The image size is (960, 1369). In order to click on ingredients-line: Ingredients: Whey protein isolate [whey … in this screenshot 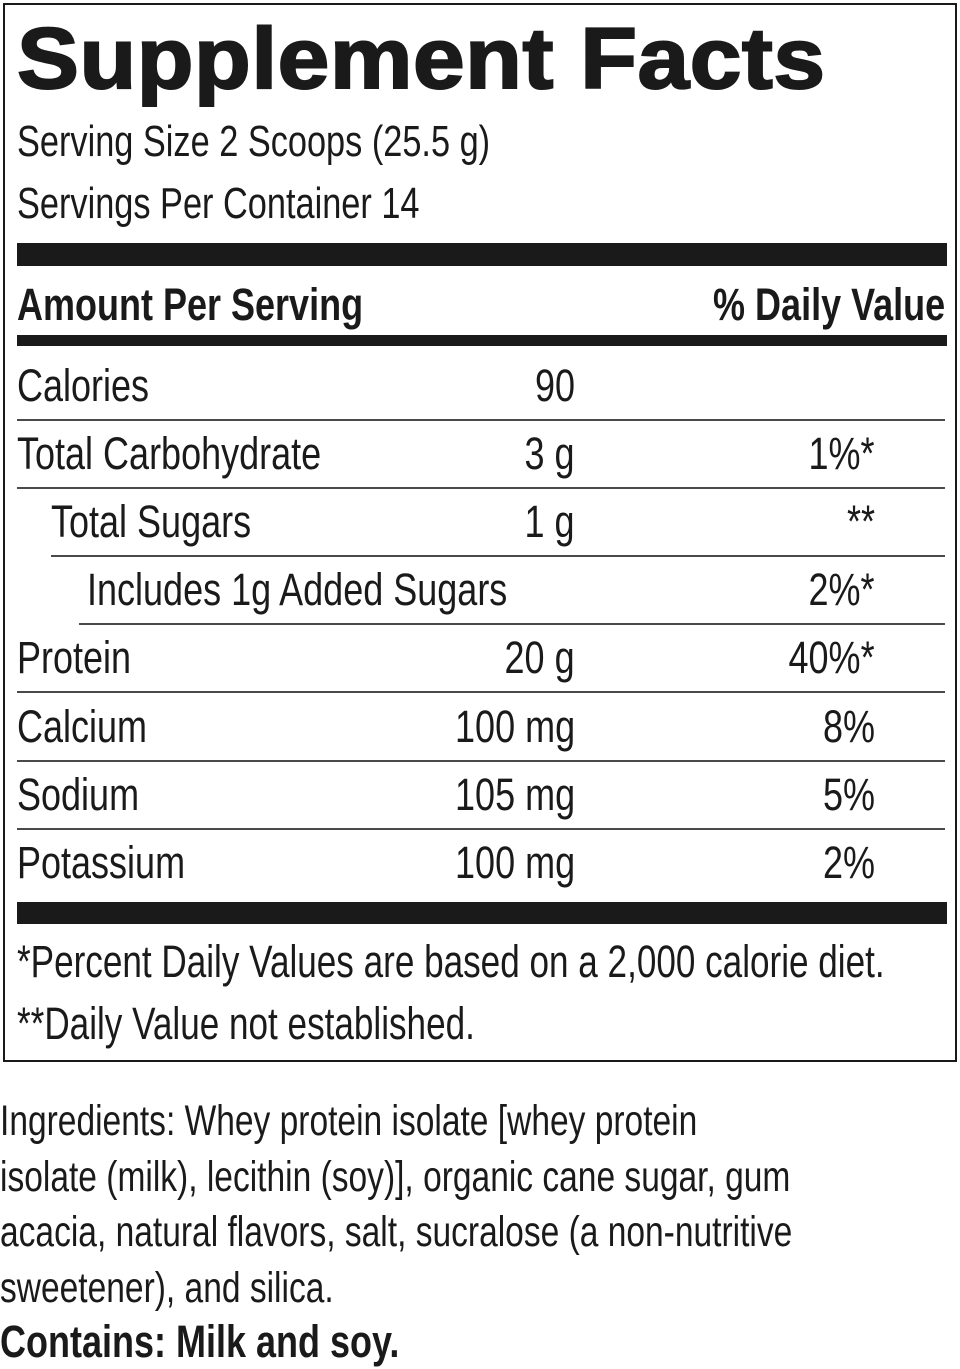, I will do `click(349, 1121)`.